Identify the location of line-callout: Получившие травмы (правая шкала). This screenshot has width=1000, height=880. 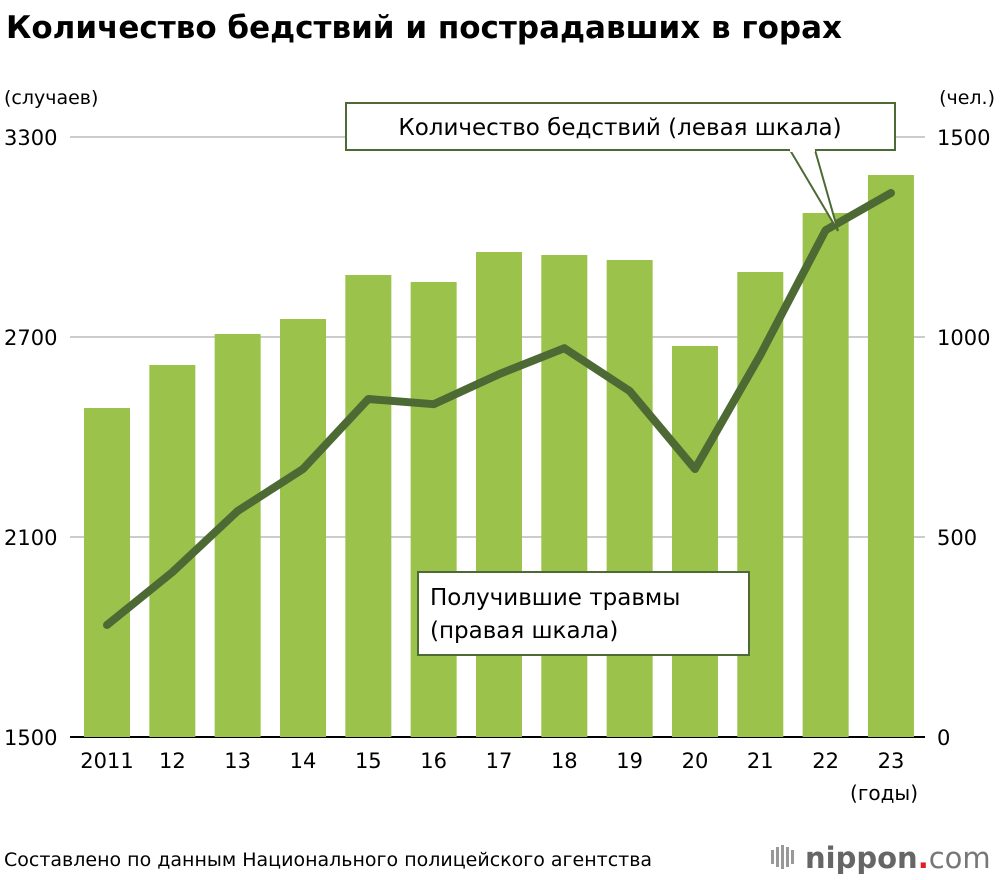
(583, 613).